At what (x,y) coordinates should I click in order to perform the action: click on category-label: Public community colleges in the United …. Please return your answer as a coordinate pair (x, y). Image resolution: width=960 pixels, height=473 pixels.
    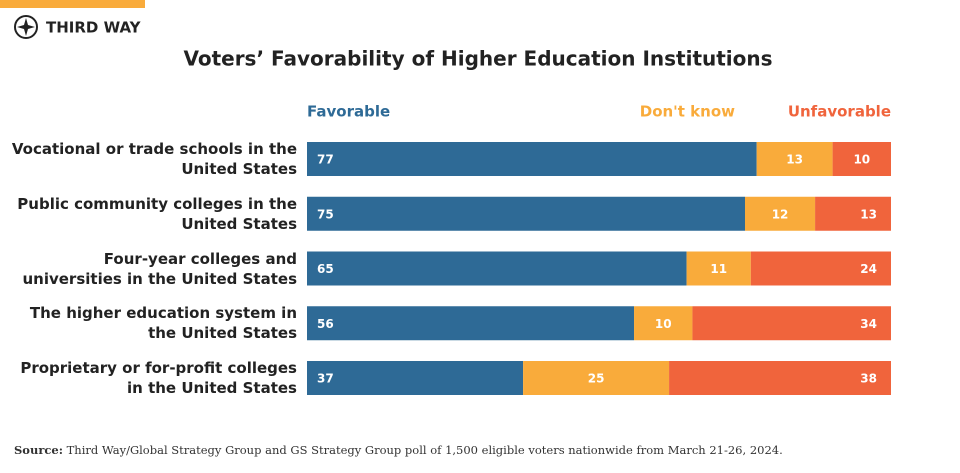
    Looking at the image, I should click on (157, 213).